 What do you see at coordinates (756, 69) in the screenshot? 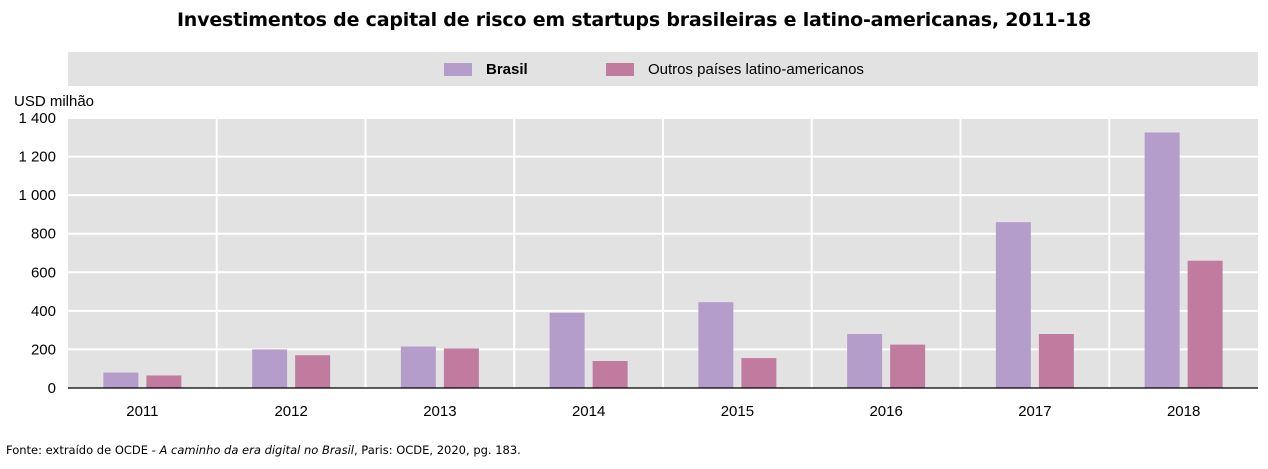
I see `legend-label-outros: Outros países latino-americanos` at bounding box center [756, 69].